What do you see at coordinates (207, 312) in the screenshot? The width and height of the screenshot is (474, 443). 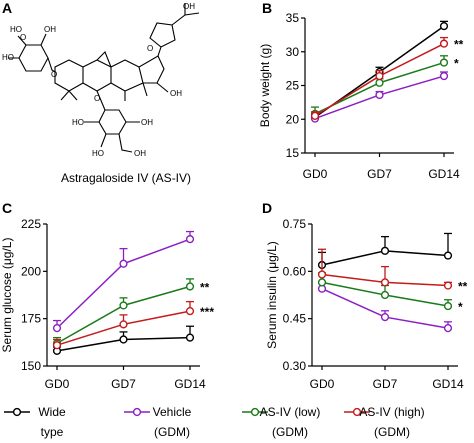 I see `significance-label: ***` at bounding box center [207, 312].